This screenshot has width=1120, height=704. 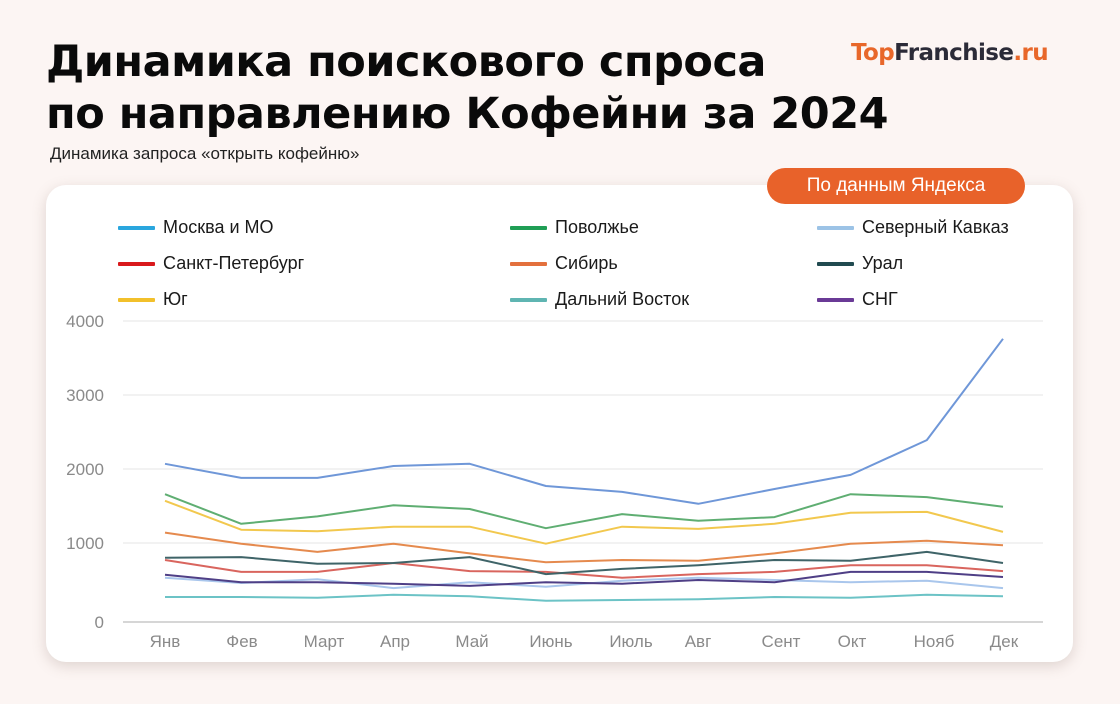 What do you see at coordinates (467, 114) in the screenshot?
I see `title-line-2: по направлению Кофейни за 2024` at bounding box center [467, 114].